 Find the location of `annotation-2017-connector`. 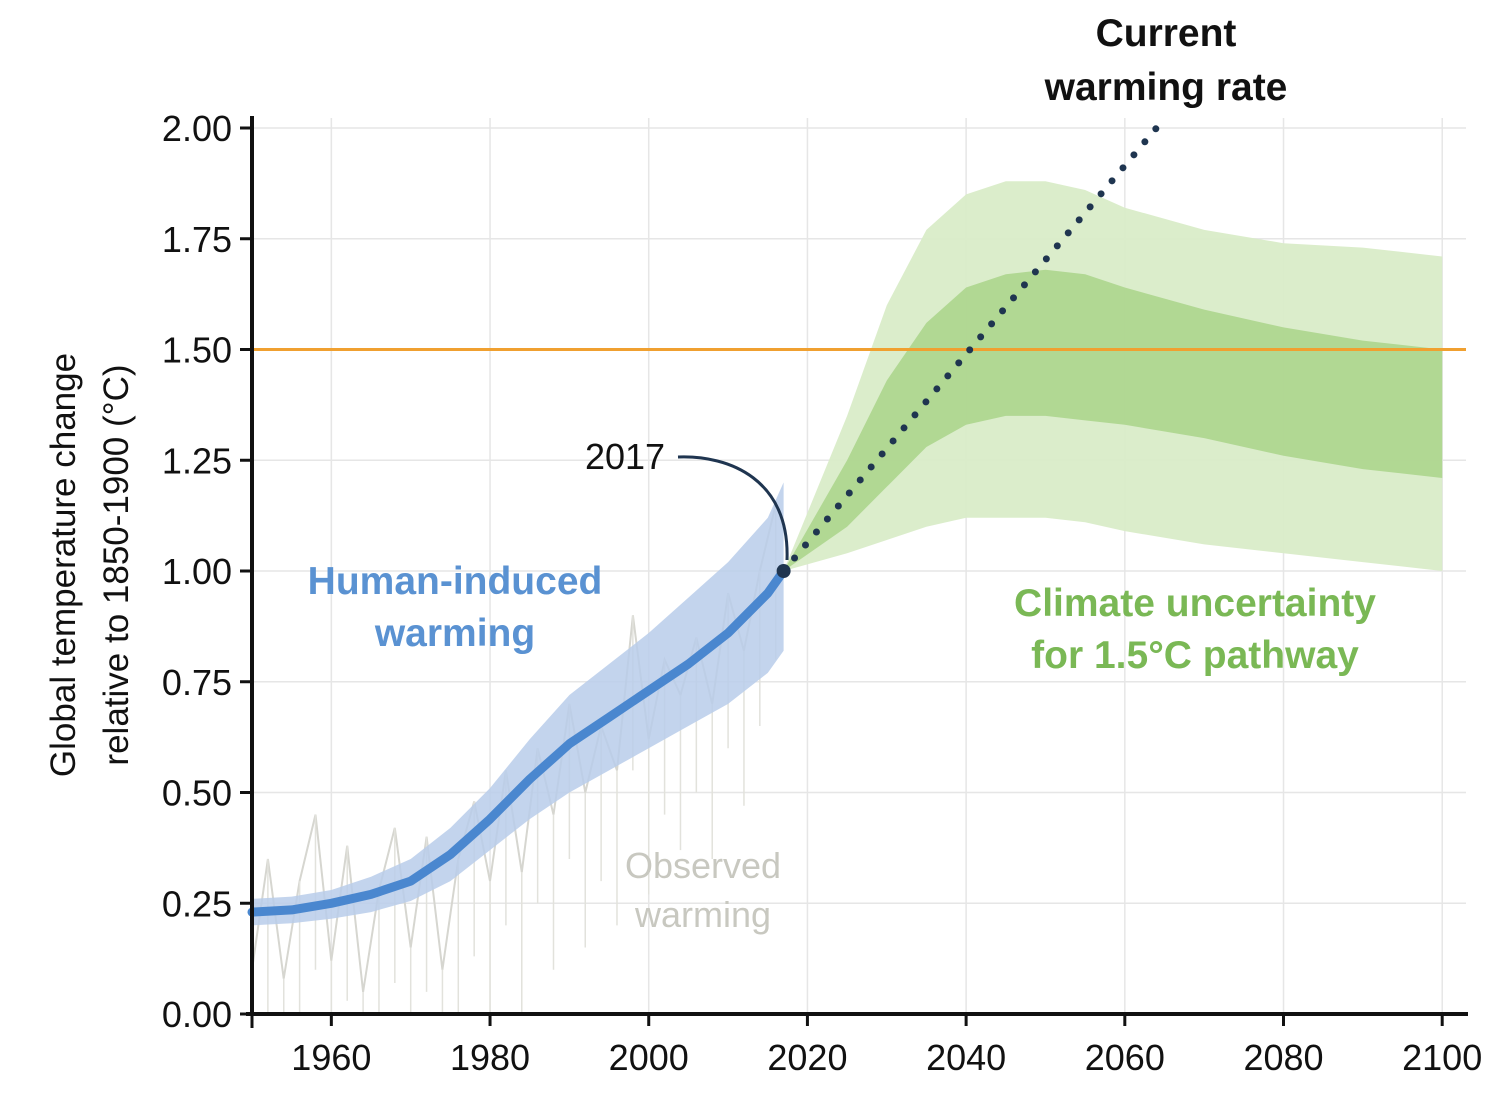

annotation-2017-connector is located at coordinates (733, 508).